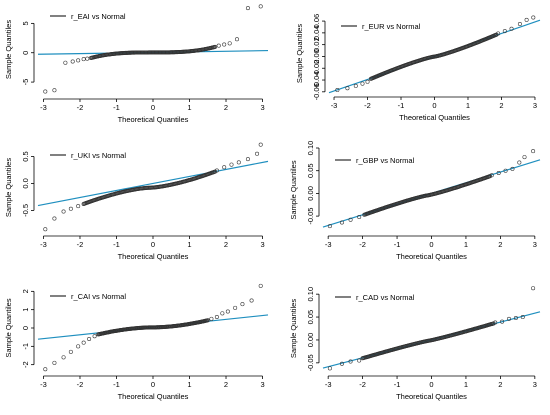  What do you see at coordinates (116, 384) in the screenshot?
I see `x-tick-label: -1` at bounding box center [116, 384].